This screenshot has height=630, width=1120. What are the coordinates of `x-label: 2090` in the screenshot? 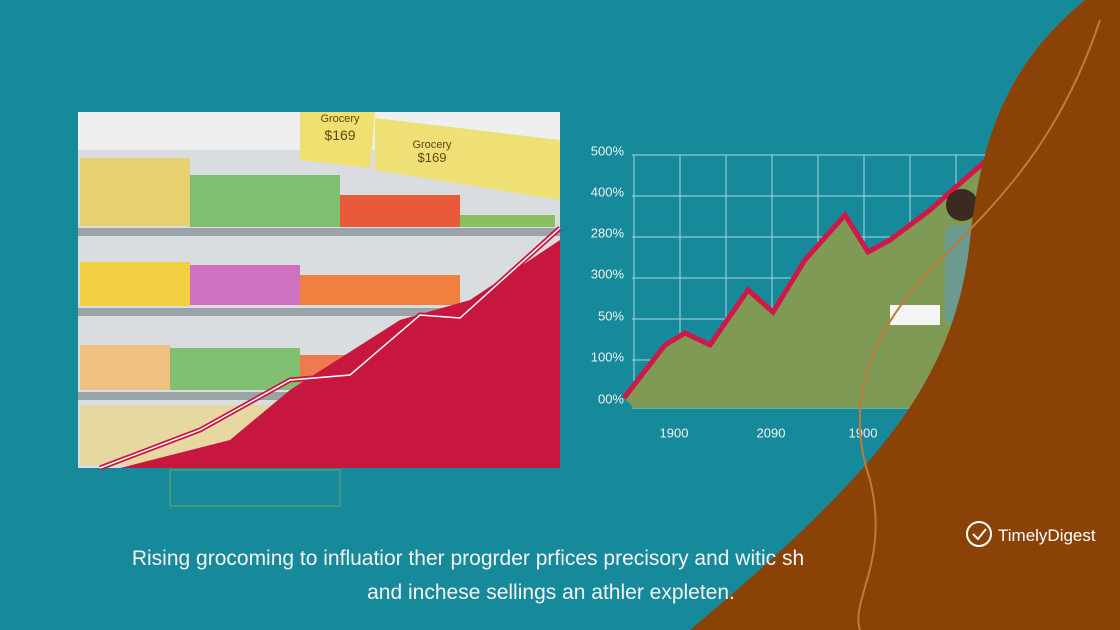 It's located at (771, 432).